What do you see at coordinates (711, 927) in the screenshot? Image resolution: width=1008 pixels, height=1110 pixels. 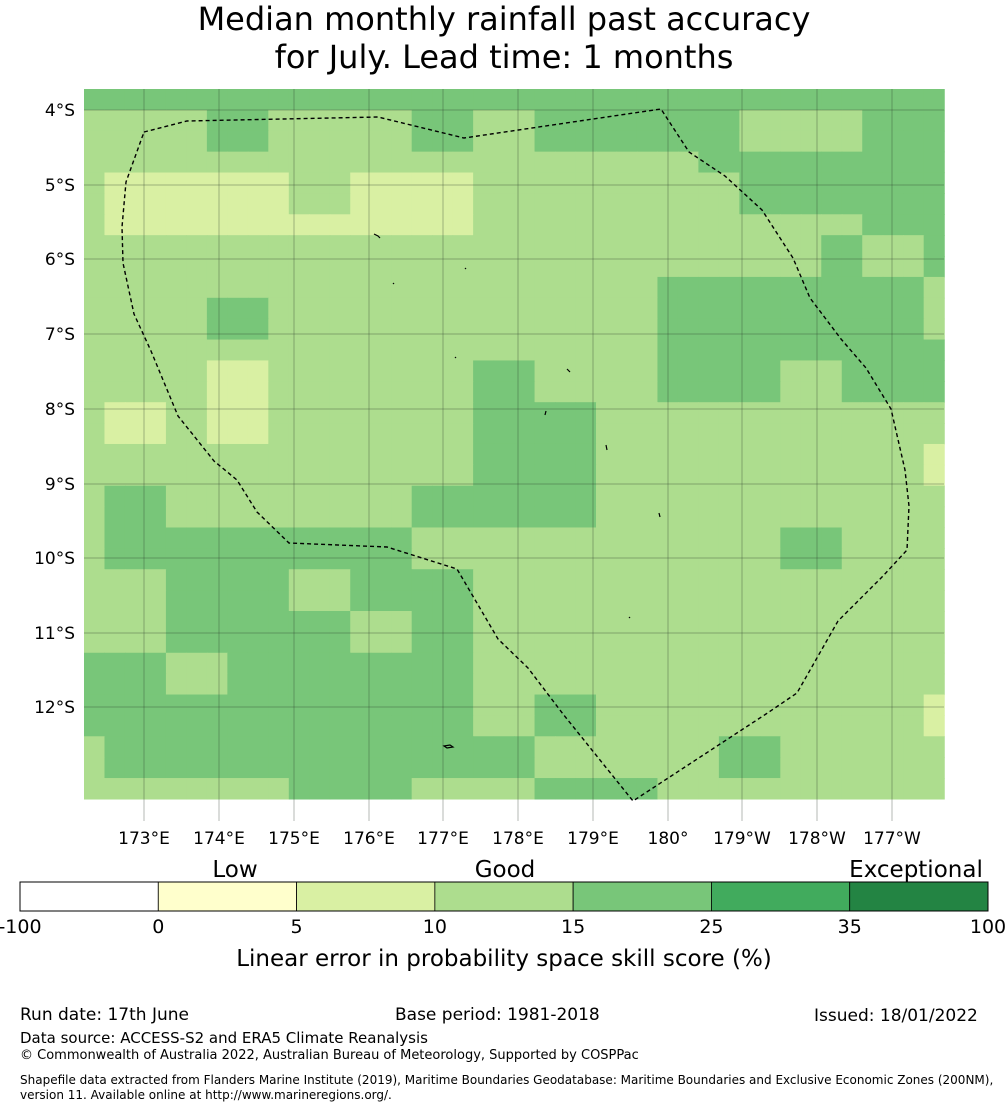 I see `colorbar-tick-label: 25` at bounding box center [711, 927].